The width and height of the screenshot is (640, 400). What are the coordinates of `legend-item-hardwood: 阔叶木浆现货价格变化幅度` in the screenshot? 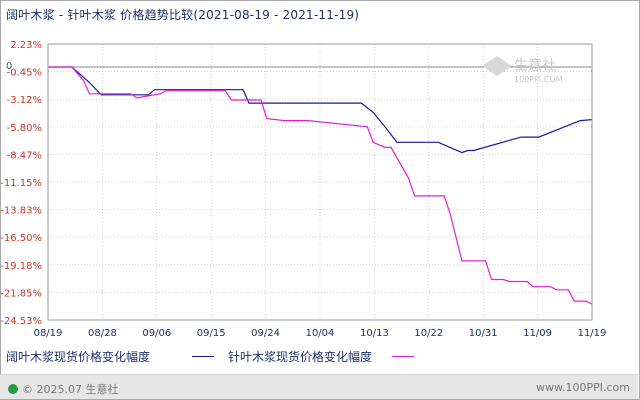 It's located at (78, 356).